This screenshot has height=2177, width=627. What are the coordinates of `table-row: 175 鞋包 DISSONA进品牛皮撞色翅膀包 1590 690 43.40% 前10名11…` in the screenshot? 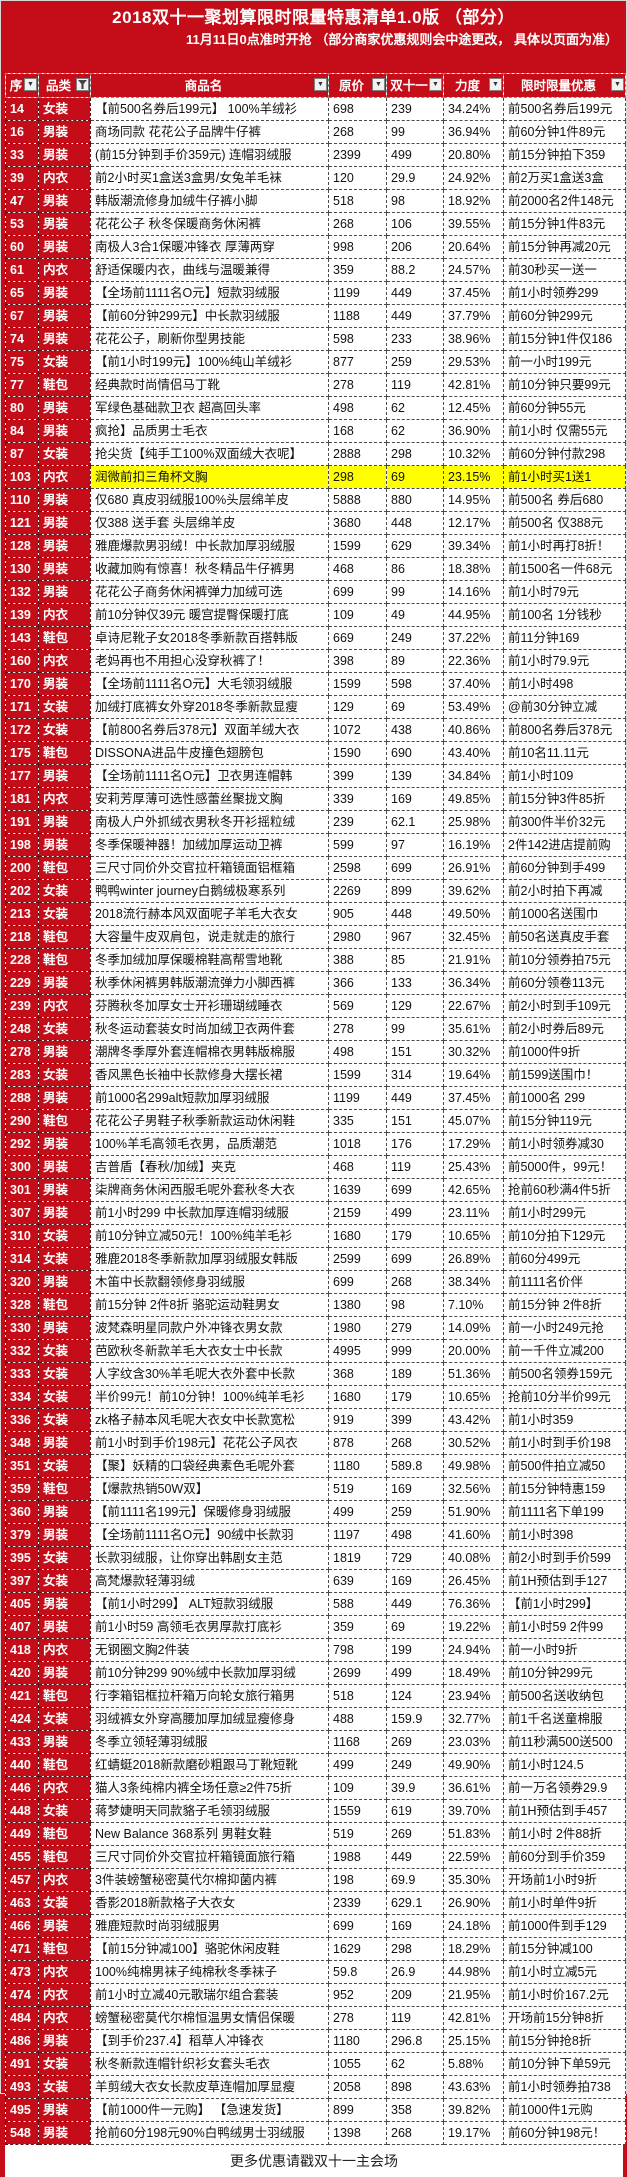 It's located at (315, 753).